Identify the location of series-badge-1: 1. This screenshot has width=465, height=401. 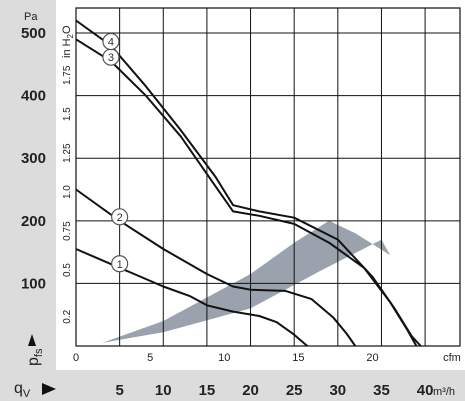
(120, 264).